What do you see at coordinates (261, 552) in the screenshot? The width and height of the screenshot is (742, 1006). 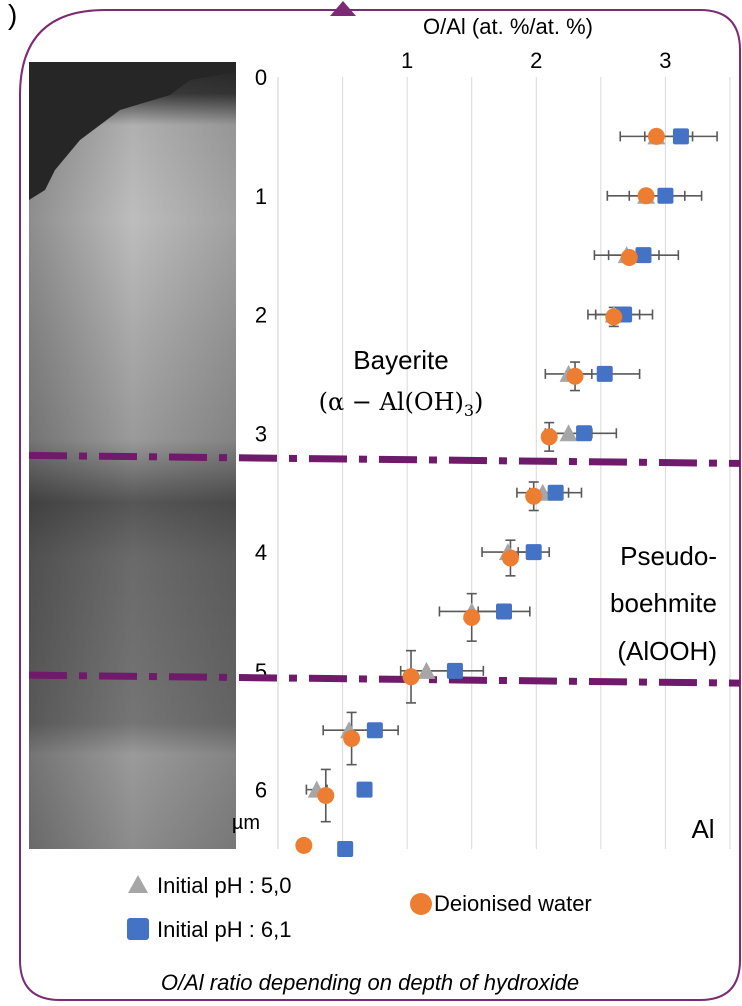 I see `y-tick-label: 4` at bounding box center [261, 552].